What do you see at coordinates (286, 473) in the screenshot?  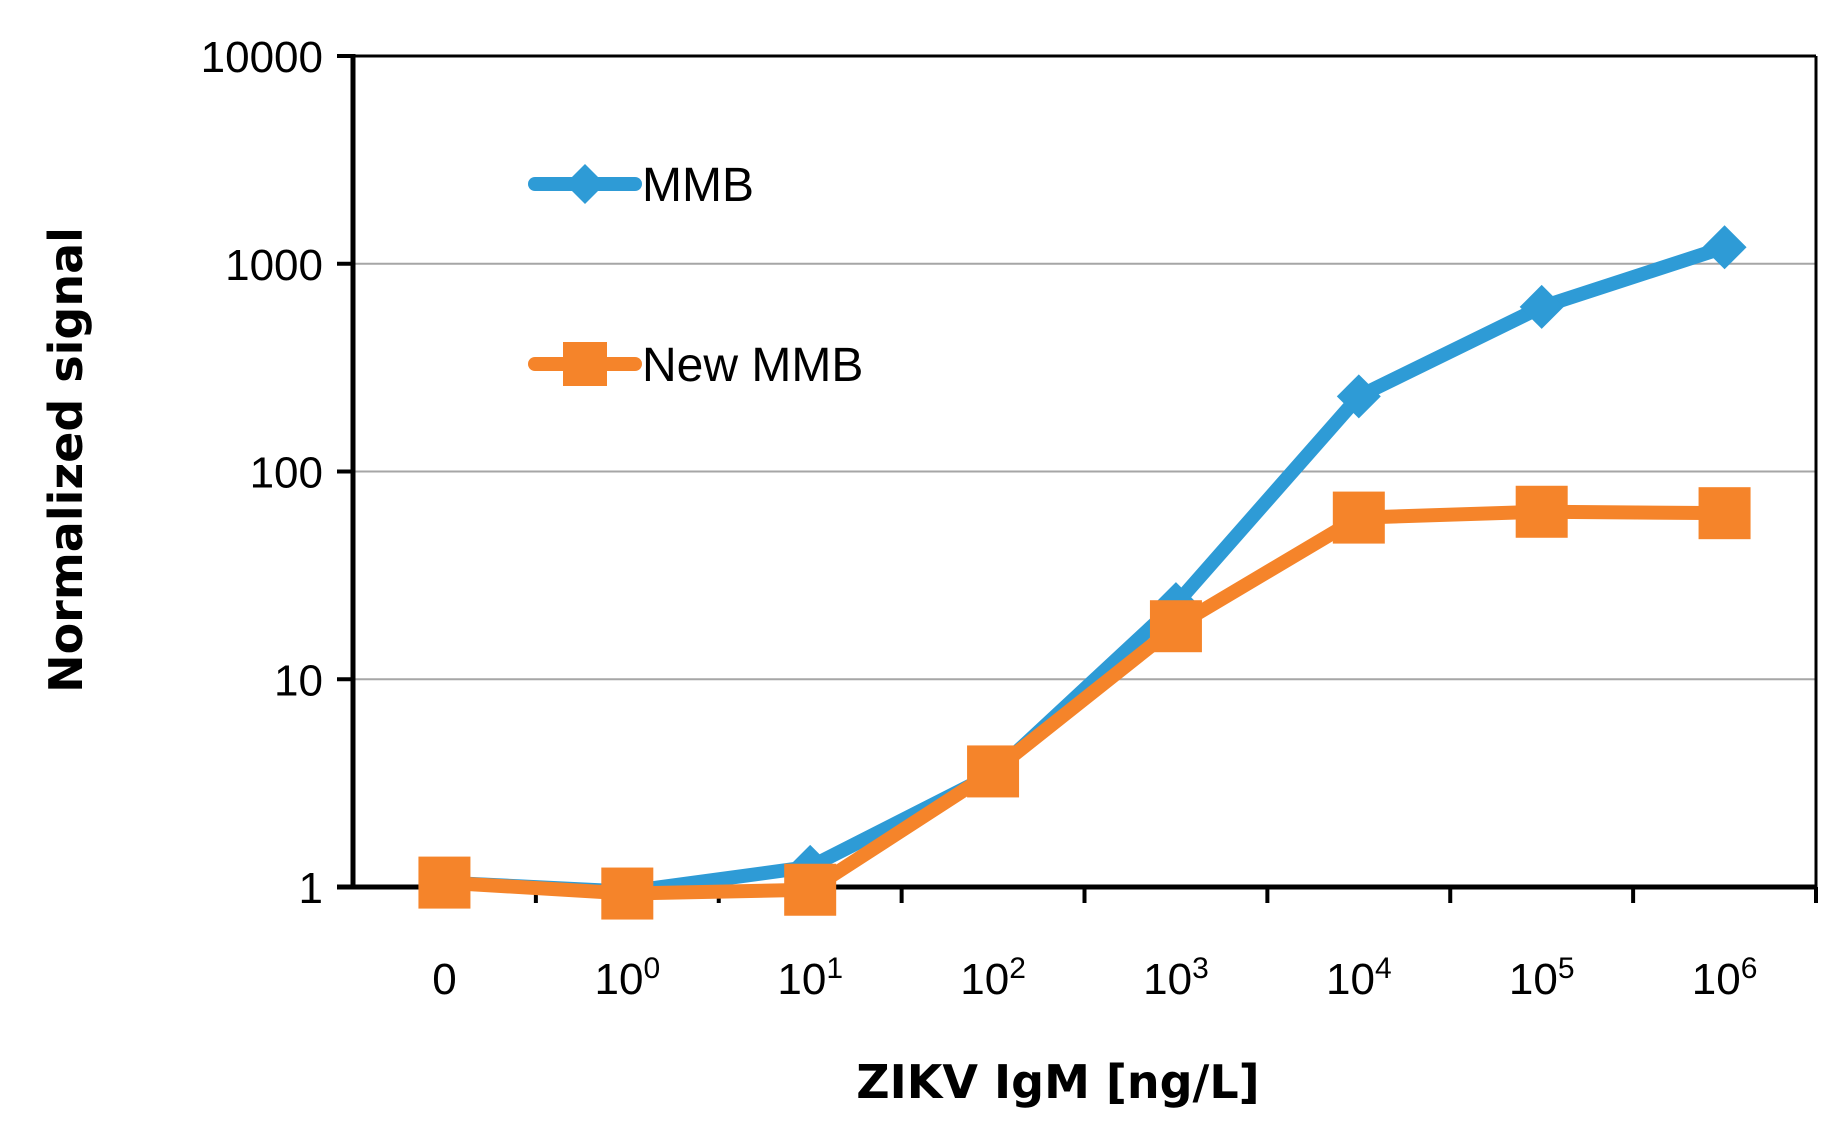 I see `y-tick-label: 100` at bounding box center [286, 473].